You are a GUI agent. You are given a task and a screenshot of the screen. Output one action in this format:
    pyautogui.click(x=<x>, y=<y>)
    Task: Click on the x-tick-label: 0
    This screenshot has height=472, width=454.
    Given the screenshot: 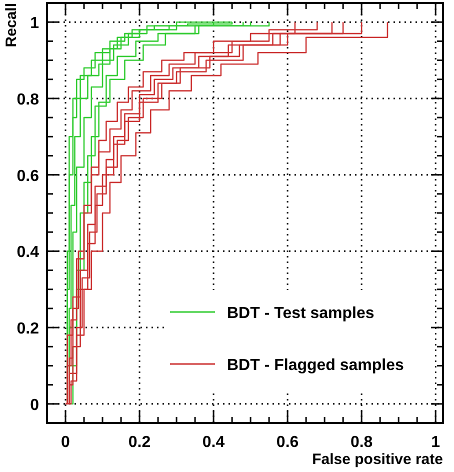 What is the action you would take?
    pyautogui.click(x=65, y=442)
    